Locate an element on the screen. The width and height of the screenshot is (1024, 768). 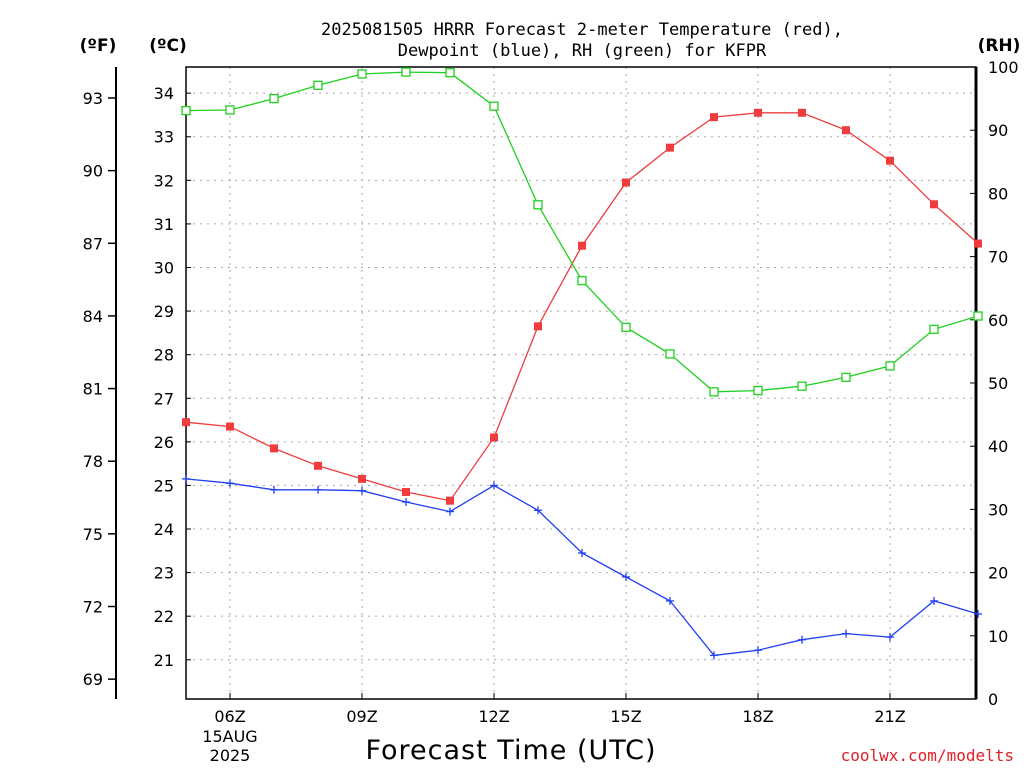
celsius-tick-label: 33 is located at coordinates (164, 137).